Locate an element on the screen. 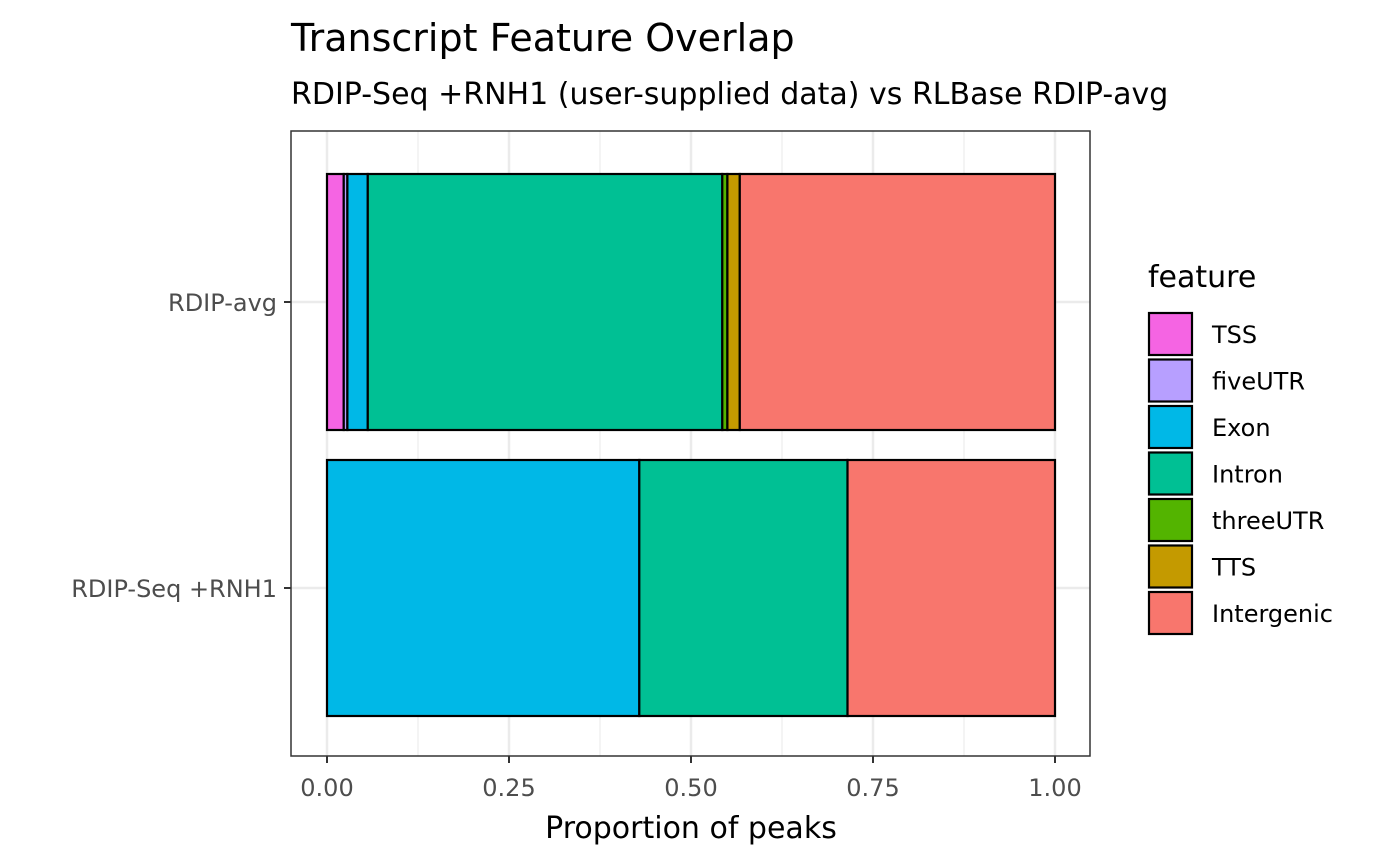 Image resolution: width=1400 pixels, height=866 pixels. chart-title: Transcript Feature Overlap is located at coordinates (542, 38).